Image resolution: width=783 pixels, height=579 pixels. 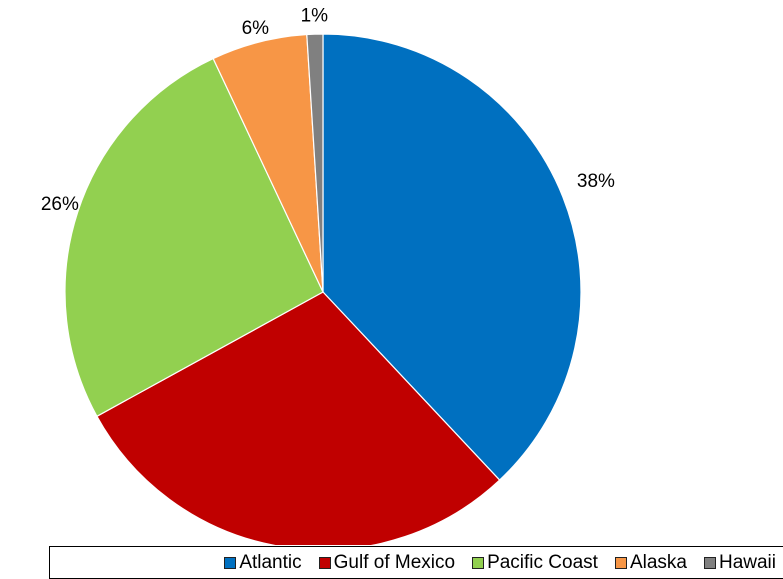 What do you see at coordinates (542, 562) in the screenshot?
I see `legend-label-pacific-coast: Pacific Coast` at bounding box center [542, 562].